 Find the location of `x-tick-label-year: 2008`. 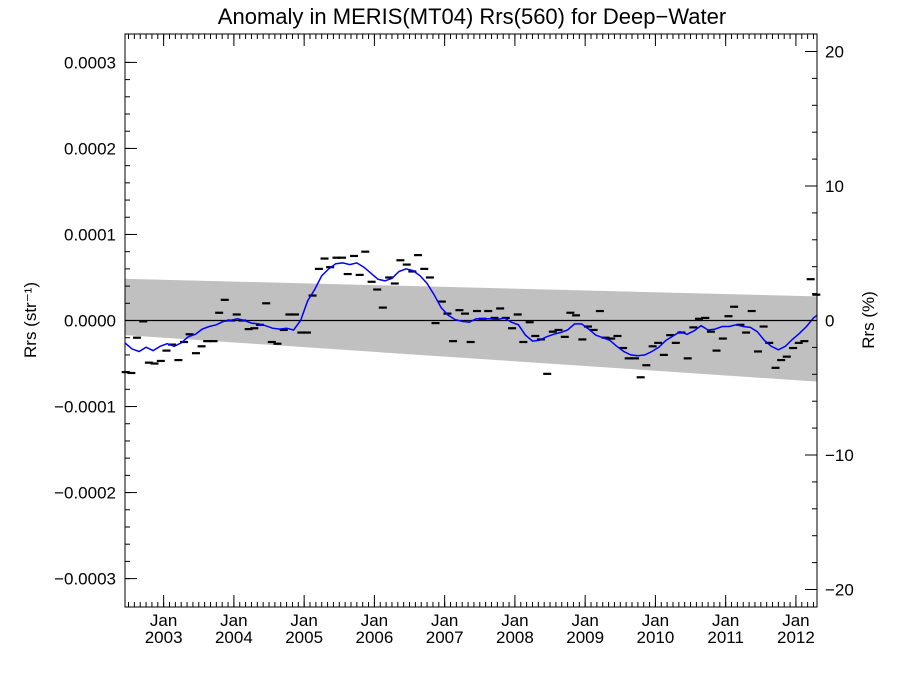

x-tick-label-year: 2008 is located at coordinates (515, 637).